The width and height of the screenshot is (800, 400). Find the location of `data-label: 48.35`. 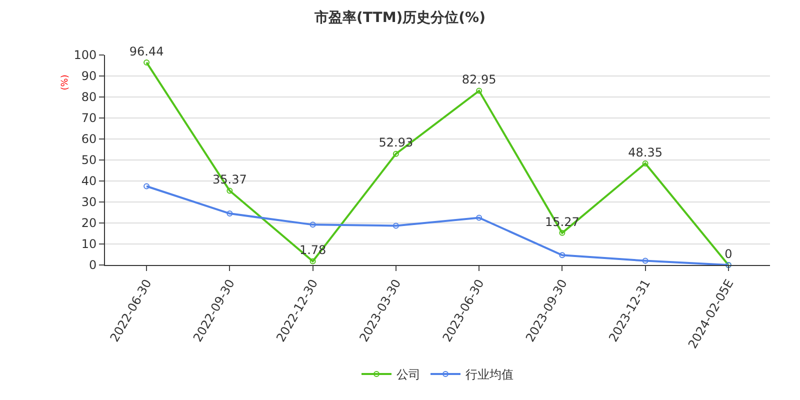

data-label: 48.35 is located at coordinates (645, 152).